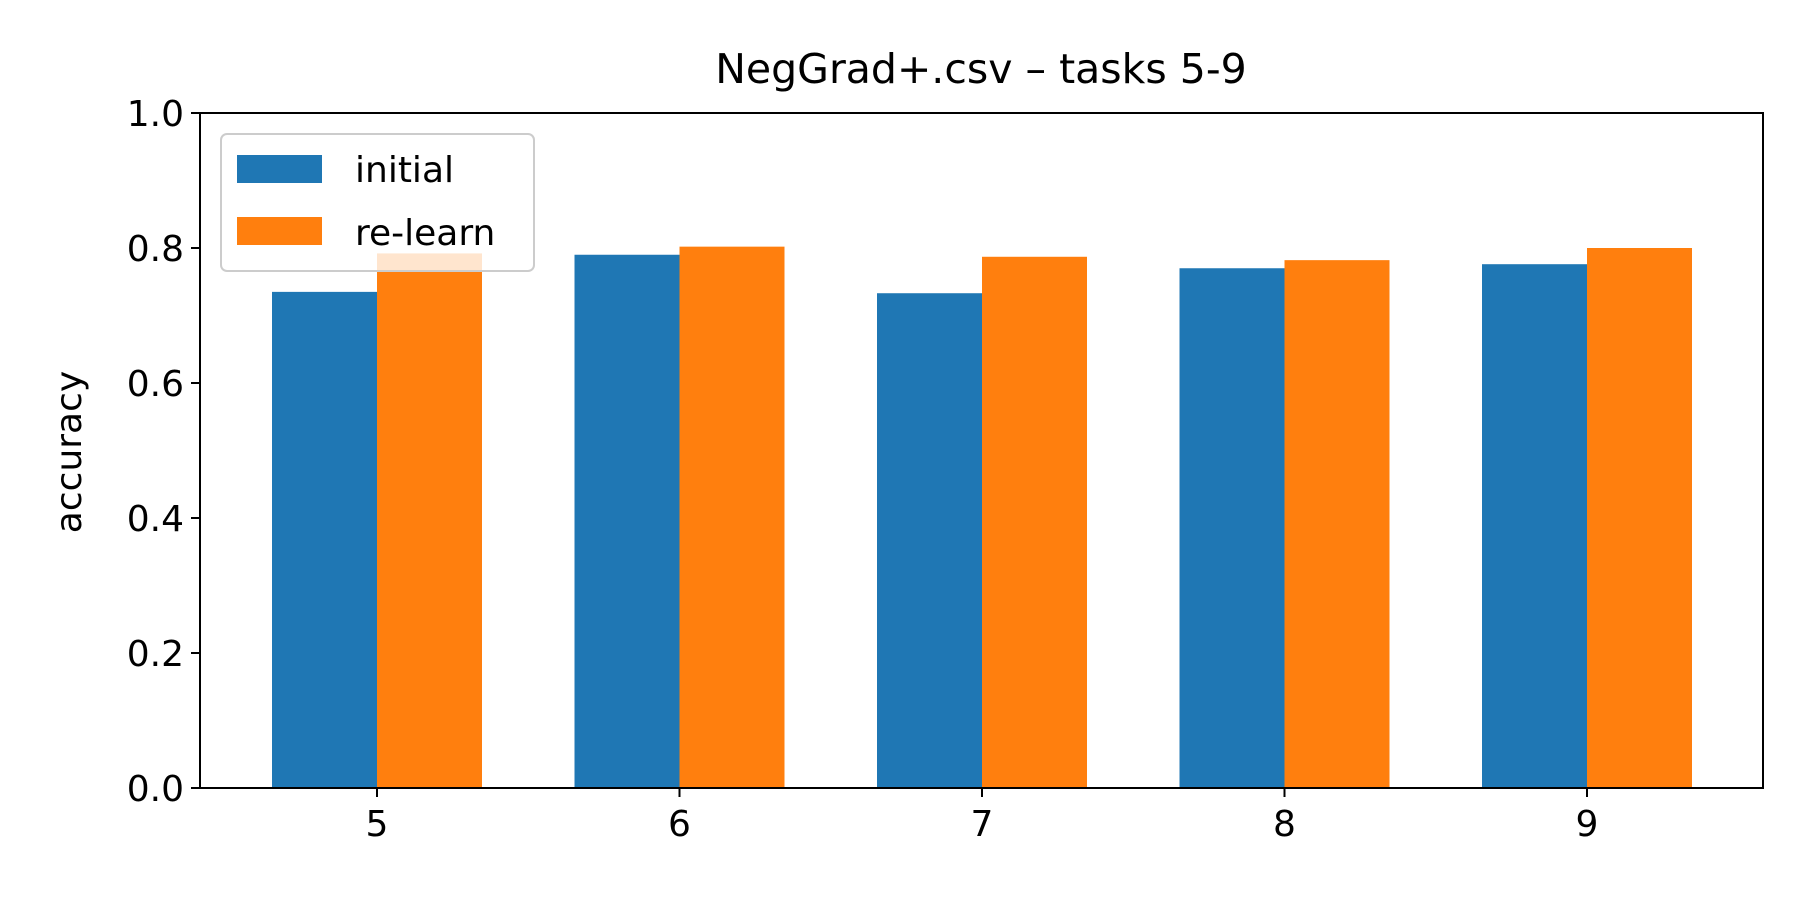 The width and height of the screenshot is (1800, 905). What do you see at coordinates (155, 789) in the screenshot?
I see `y-tick-label-0.0: 0.0` at bounding box center [155, 789].